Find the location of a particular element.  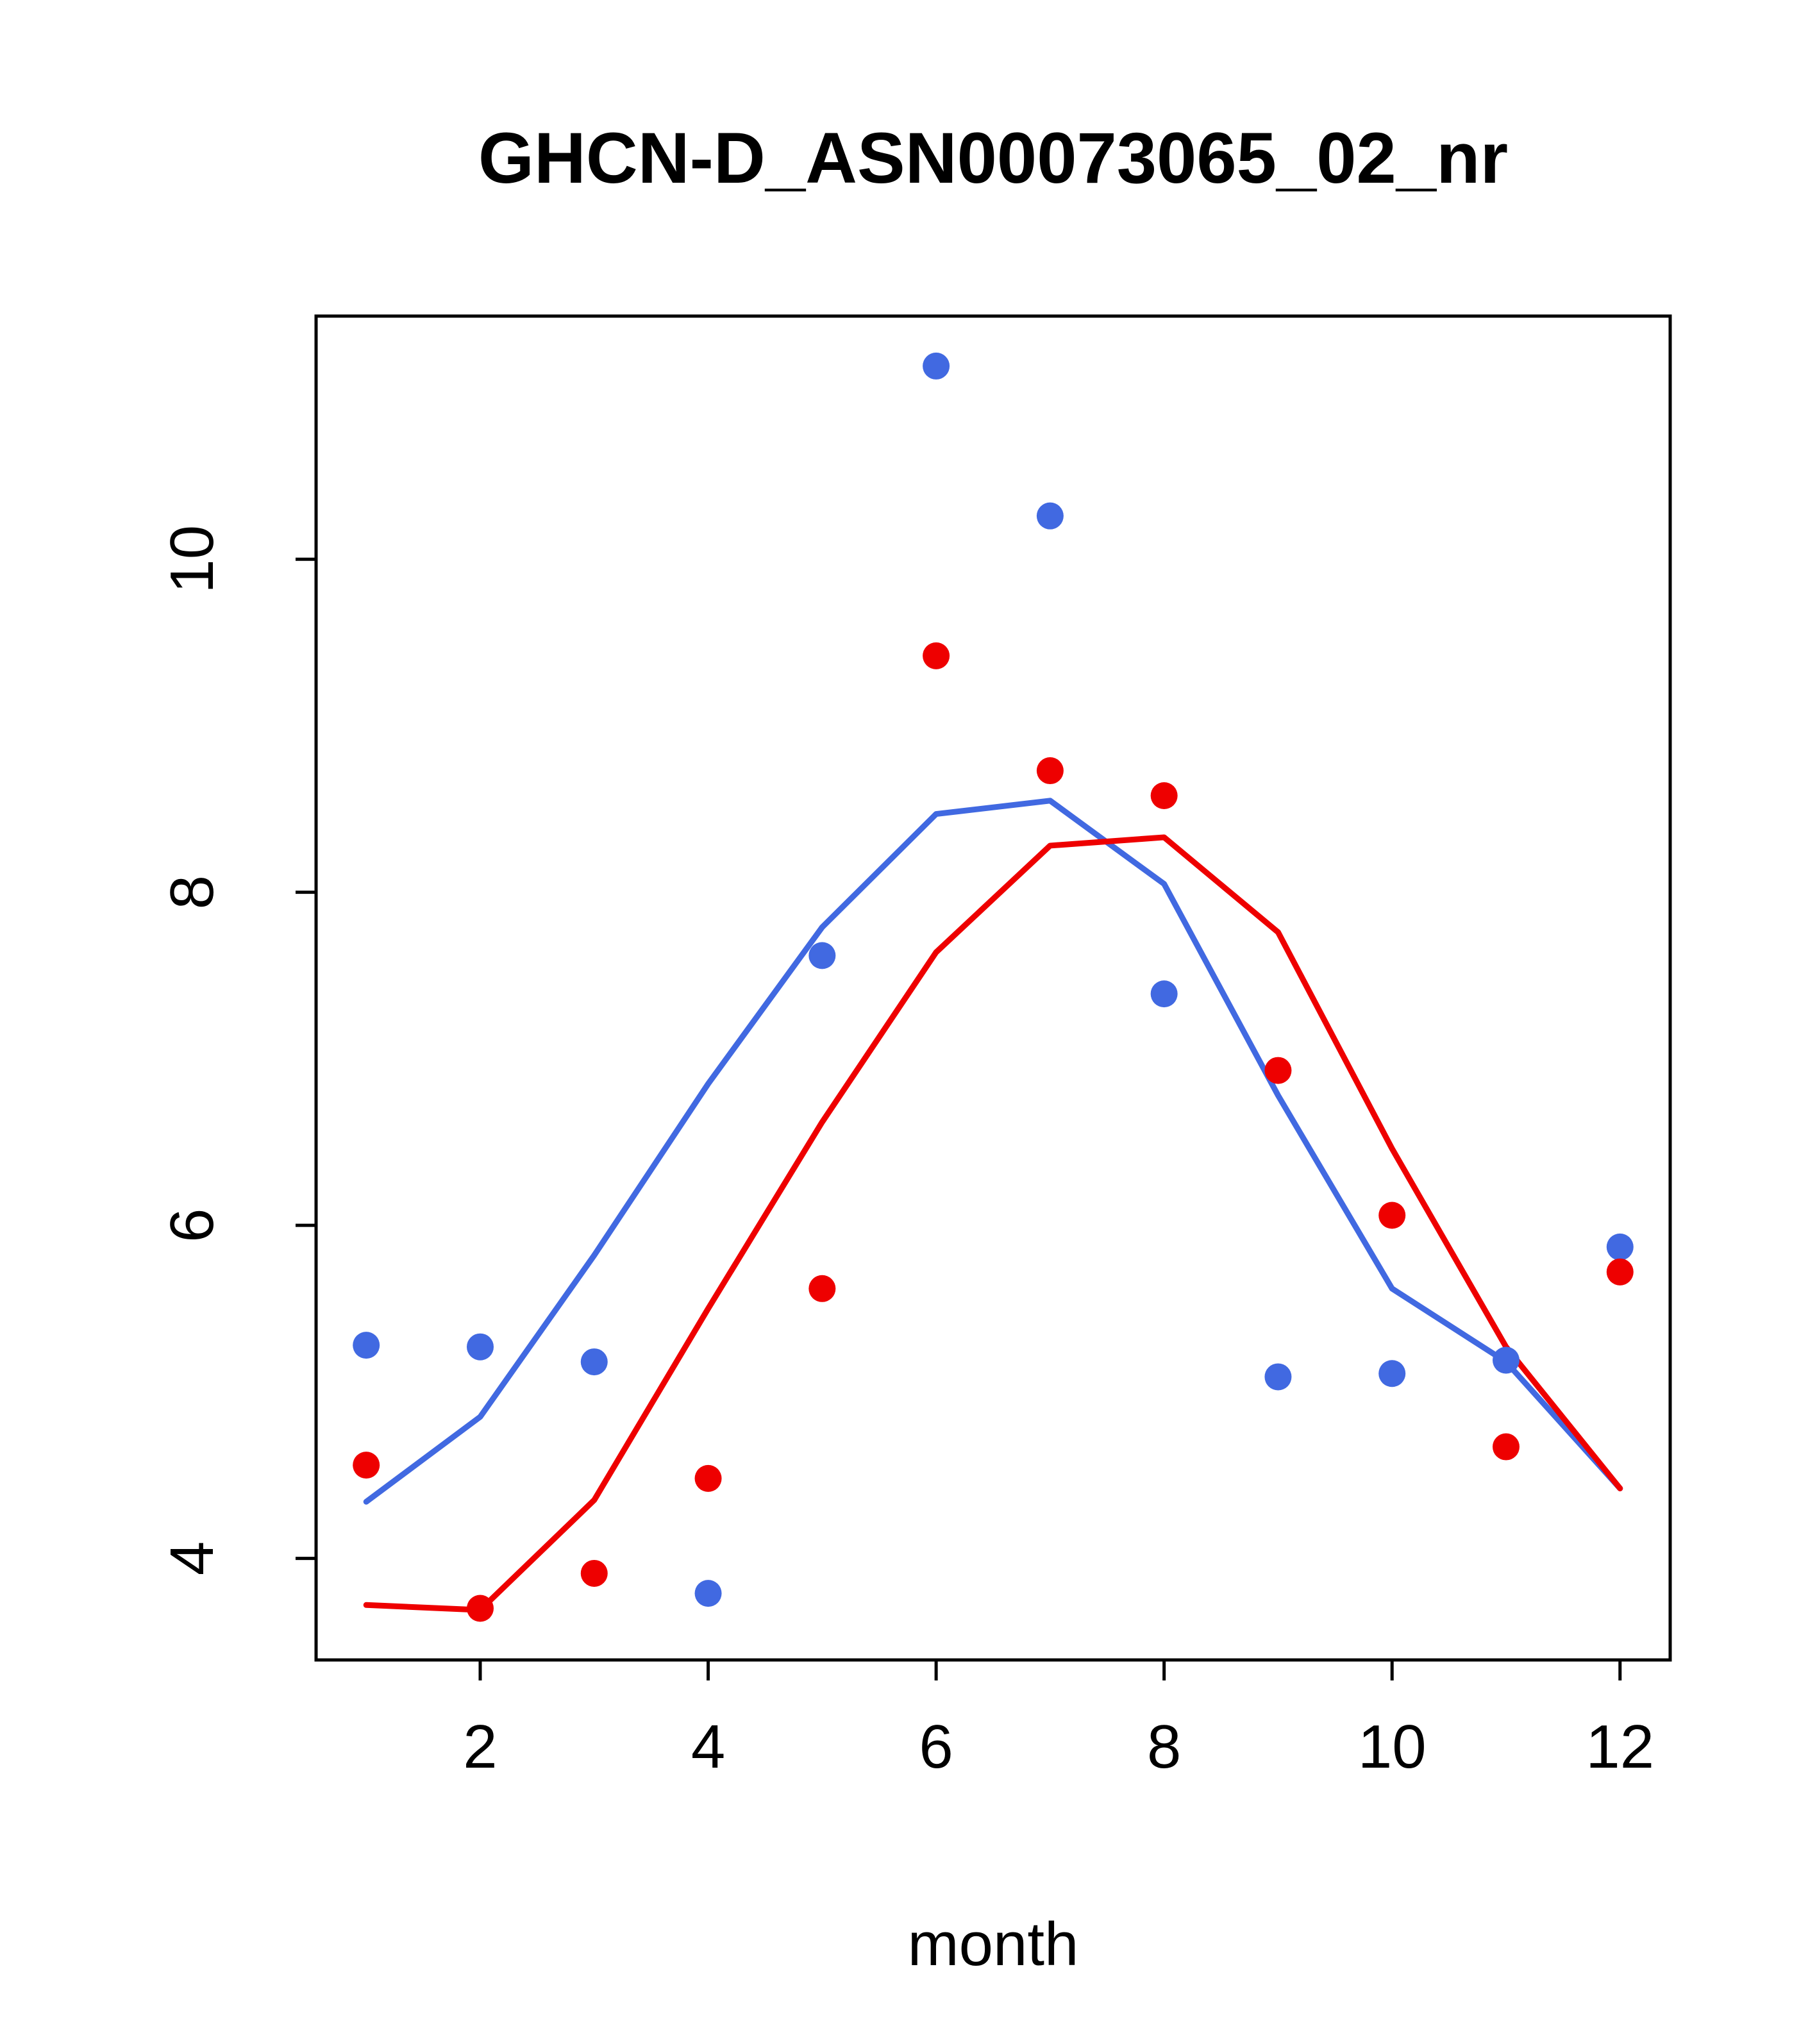

x-tick-label: 6 is located at coordinates (936, 1747).